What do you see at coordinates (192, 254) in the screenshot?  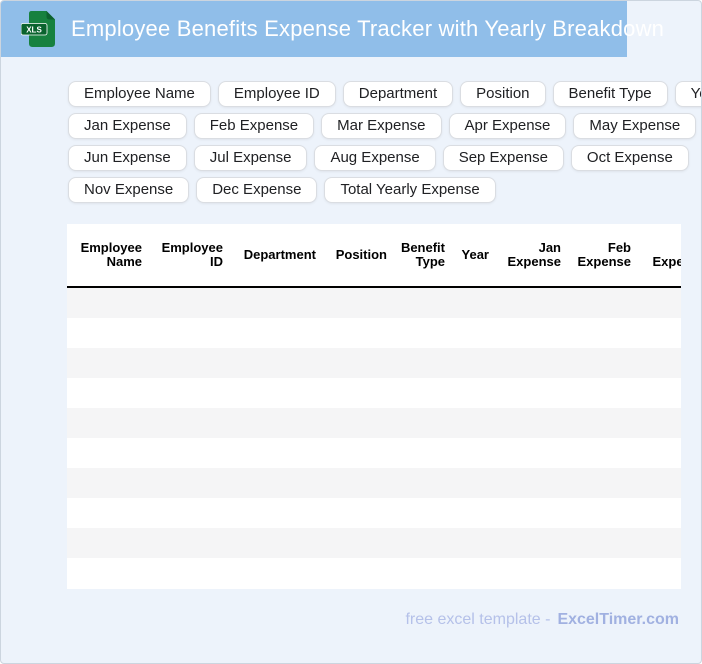 I see `col-header-employee-id: Employee ID` at bounding box center [192, 254].